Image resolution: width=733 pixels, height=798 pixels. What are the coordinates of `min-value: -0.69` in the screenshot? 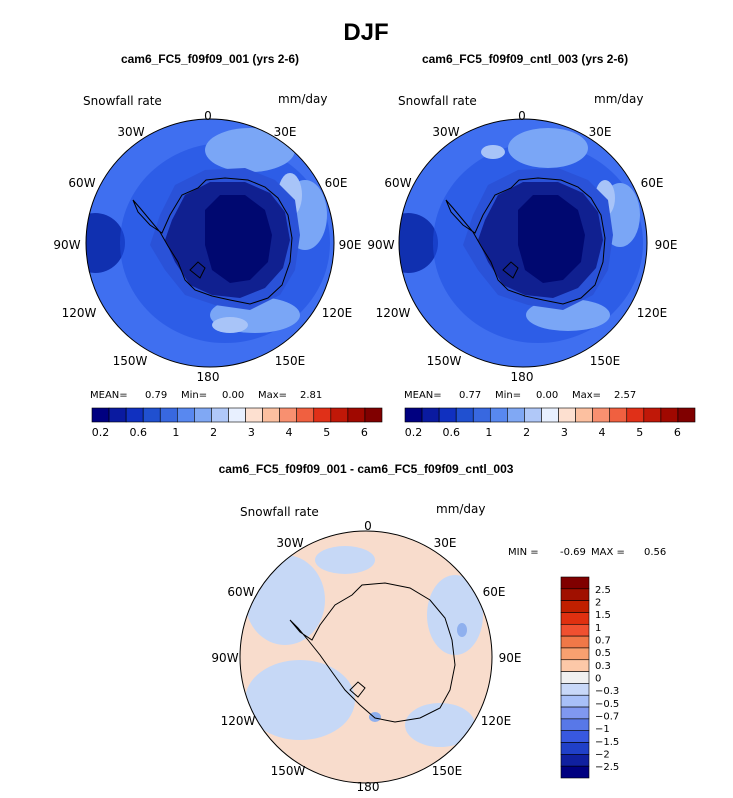 It's located at (573, 552).